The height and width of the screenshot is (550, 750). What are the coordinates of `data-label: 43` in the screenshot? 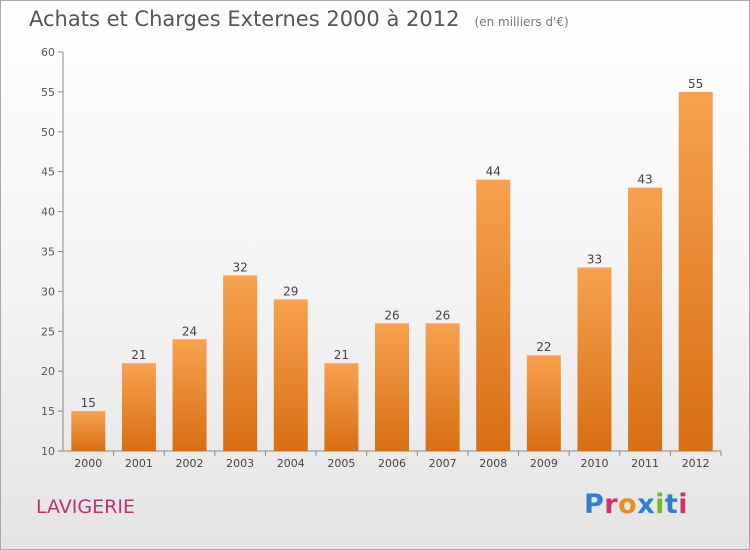 It's located at (644, 180).